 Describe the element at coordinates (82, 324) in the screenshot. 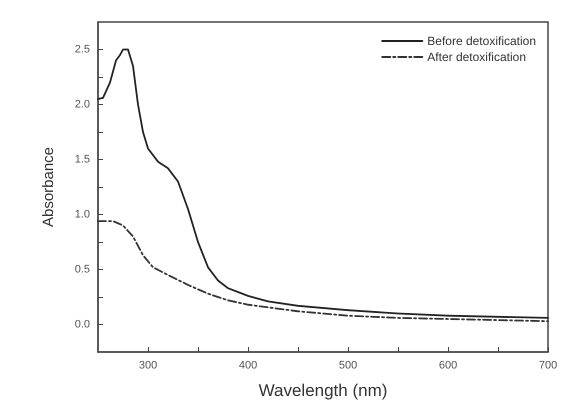

I see `y-tick-label: 0.0` at that location.